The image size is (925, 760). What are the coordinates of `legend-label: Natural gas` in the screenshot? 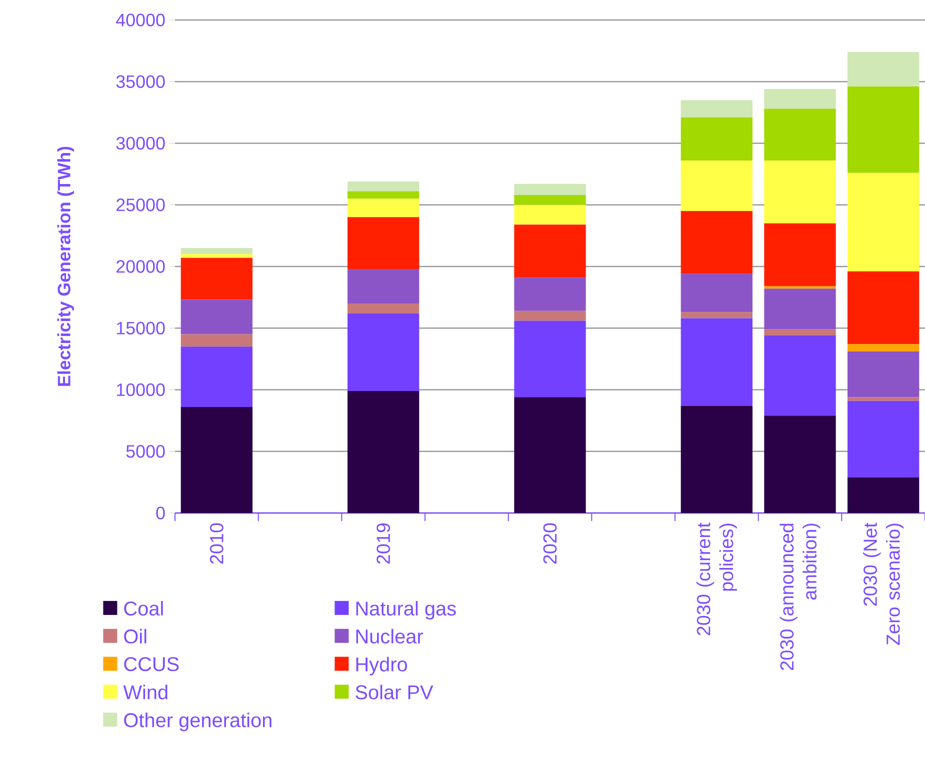 It's located at (406, 610).